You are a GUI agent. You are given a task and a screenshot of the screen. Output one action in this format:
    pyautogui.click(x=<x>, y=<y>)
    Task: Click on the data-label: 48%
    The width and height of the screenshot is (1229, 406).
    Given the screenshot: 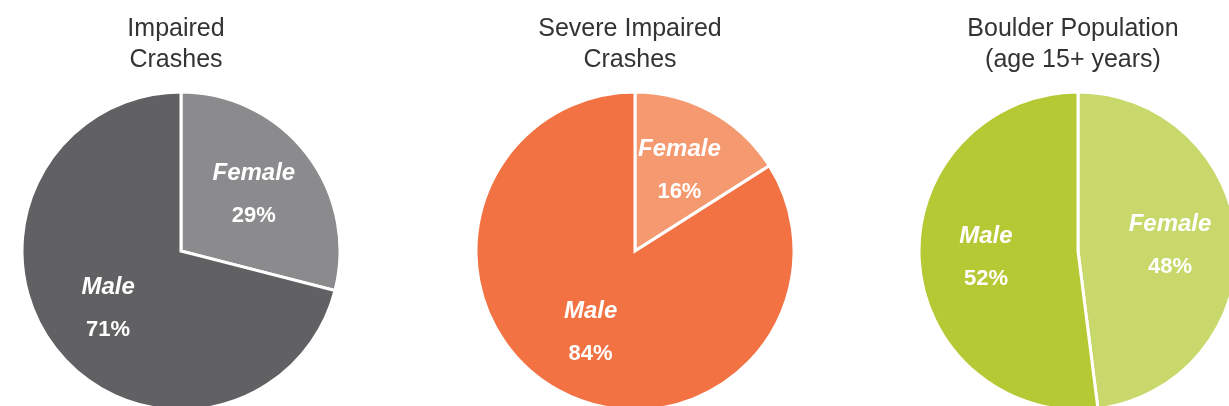 What is the action you would take?
    pyautogui.click(x=1170, y=266)
    